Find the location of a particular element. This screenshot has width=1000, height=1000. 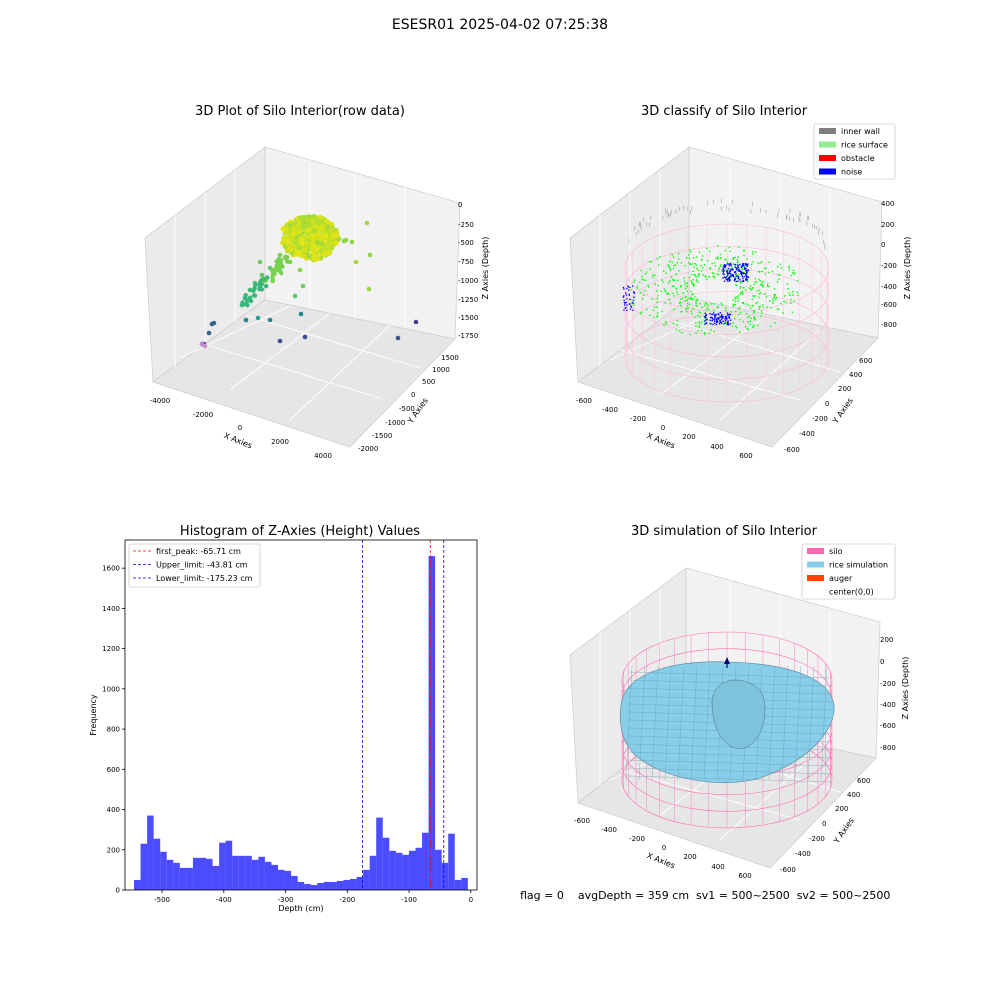

y-tick-label: -600 is located at coordinates (788, 870).